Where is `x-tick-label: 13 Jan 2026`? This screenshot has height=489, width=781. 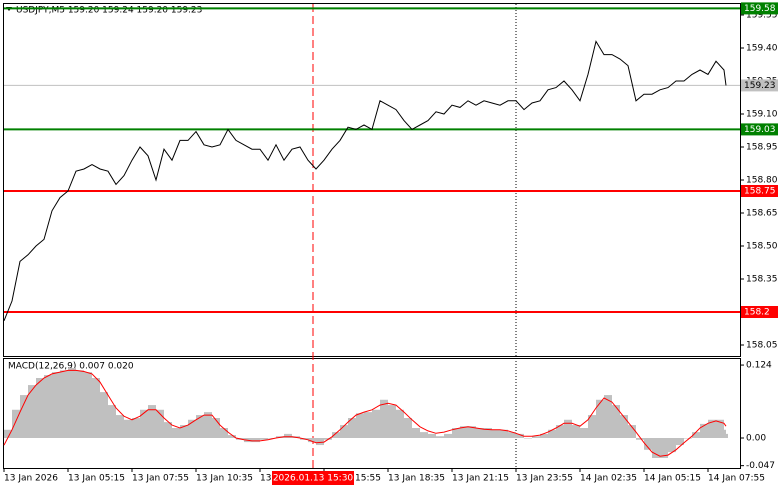 x-tick-label: 13 Jan 2026 is located at coordinates (31, 479).